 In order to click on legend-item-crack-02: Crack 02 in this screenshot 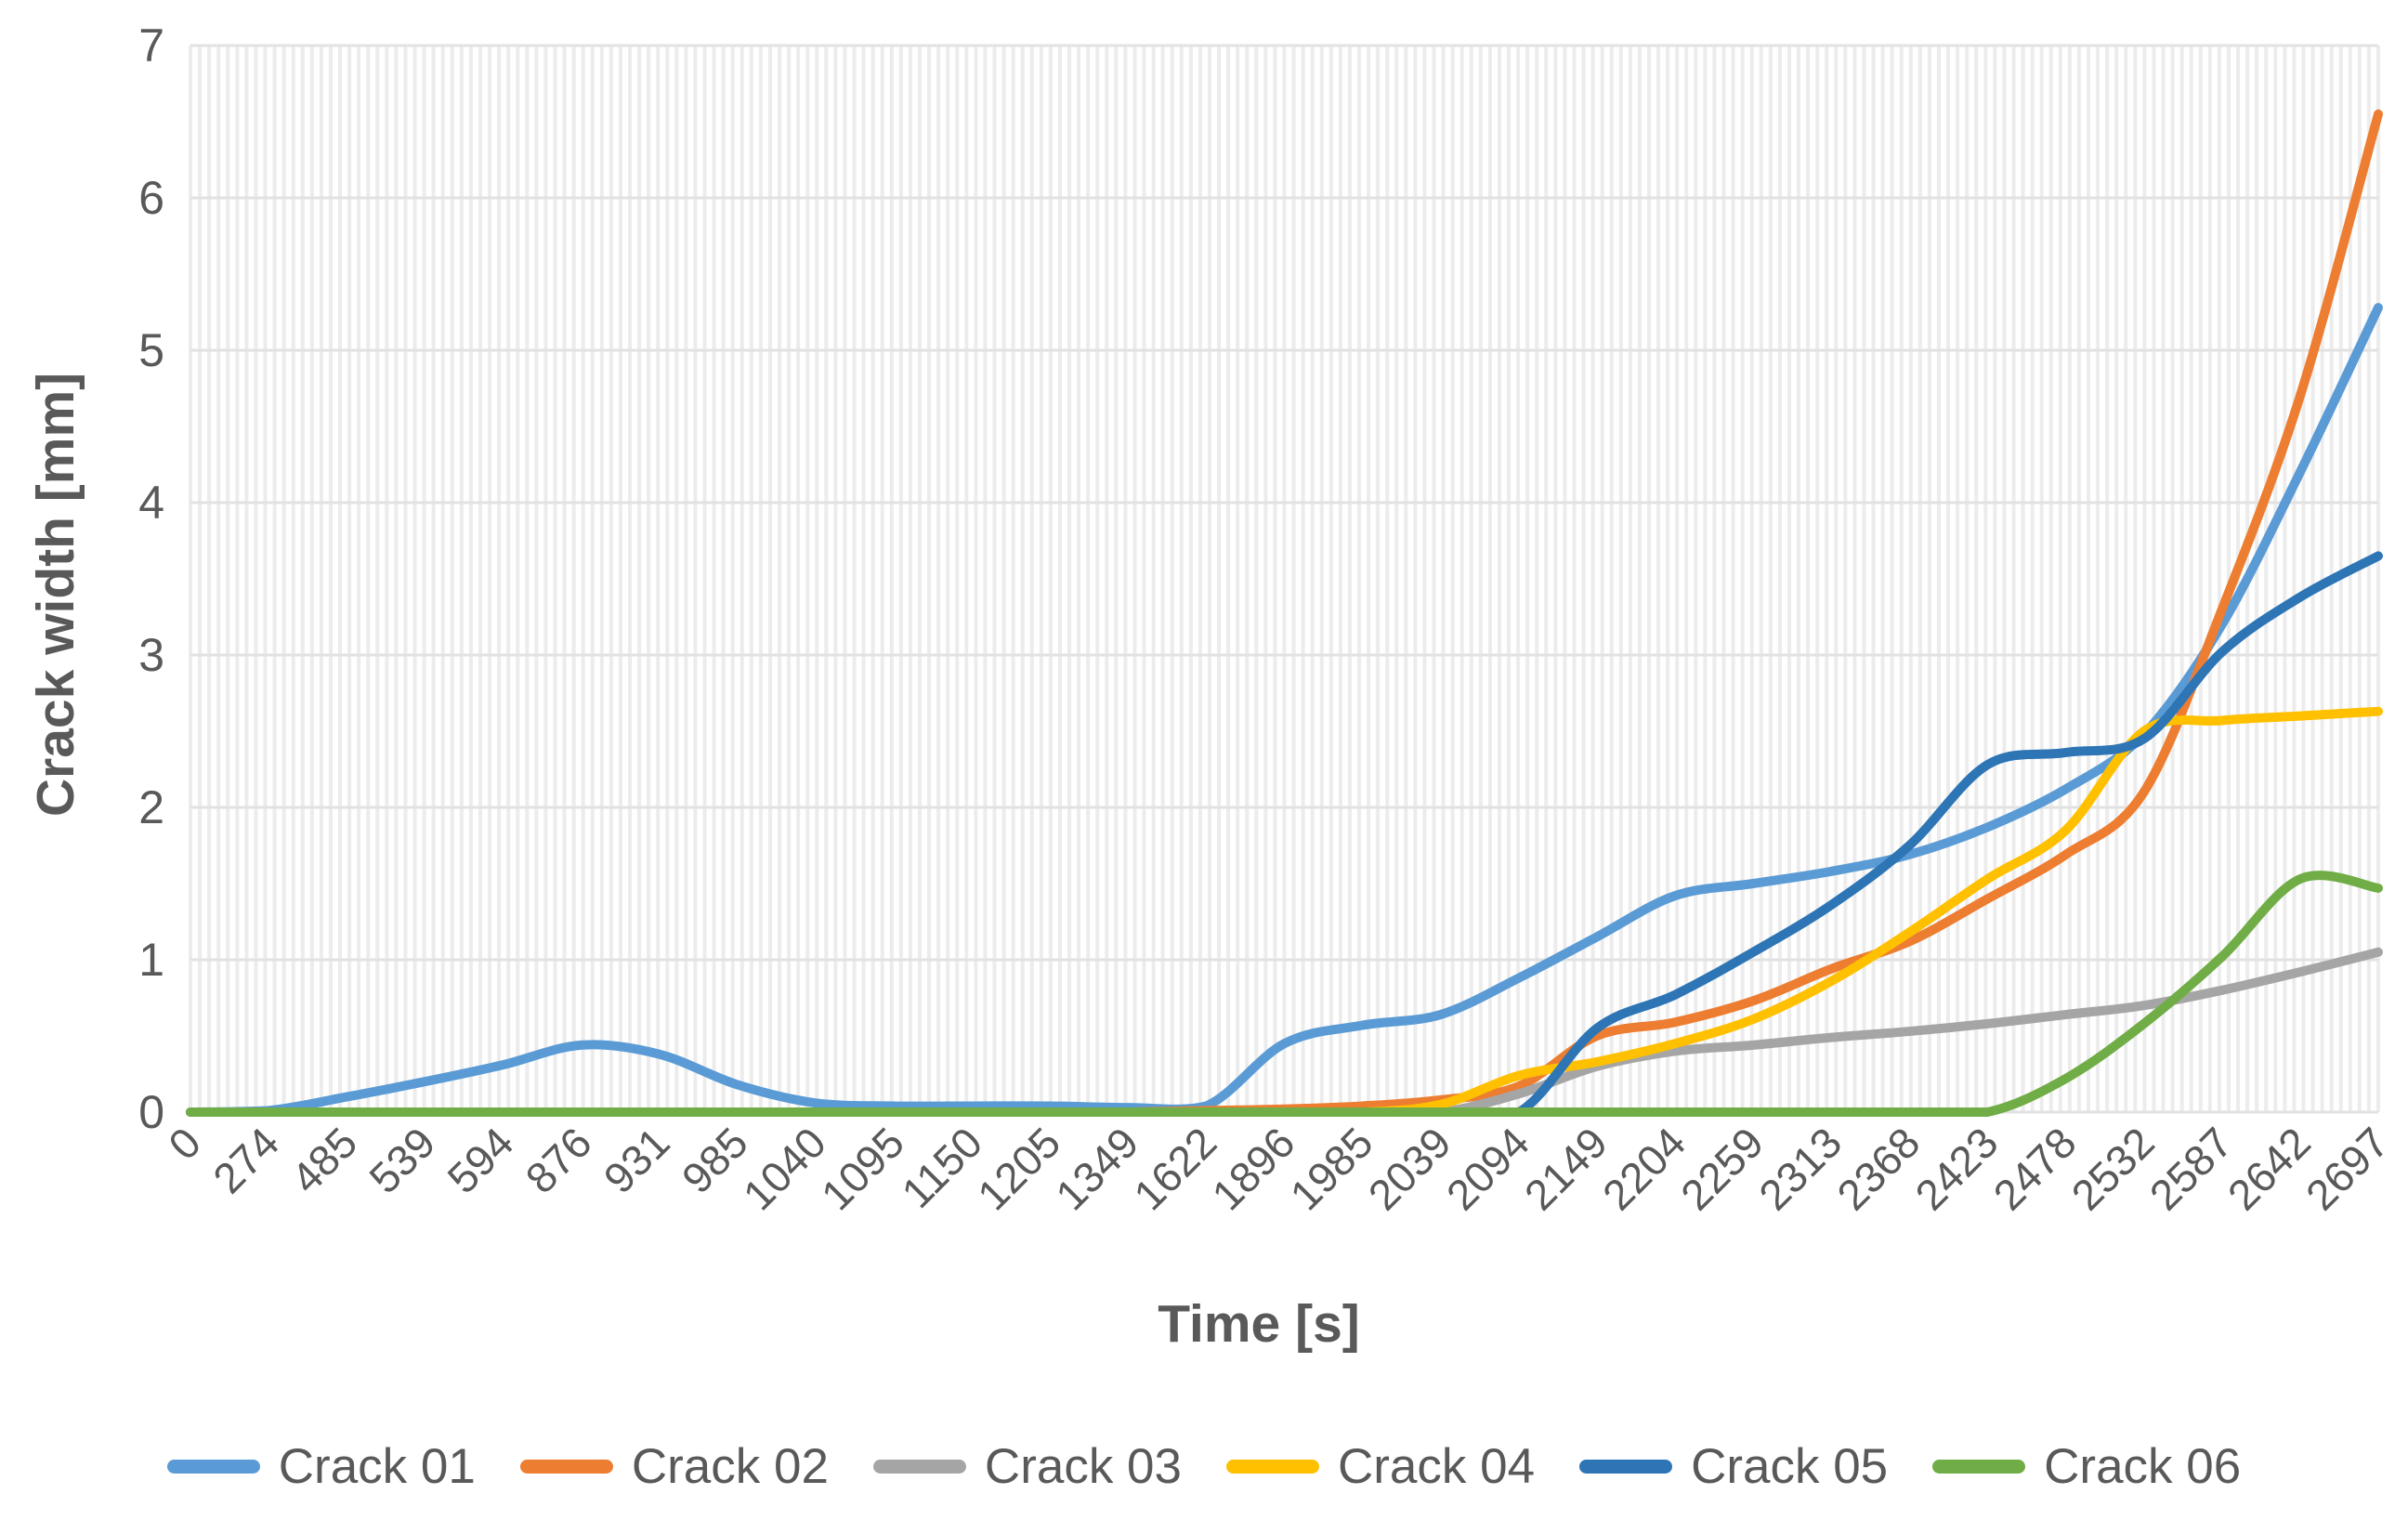, I will do `click(674, 1467)`.